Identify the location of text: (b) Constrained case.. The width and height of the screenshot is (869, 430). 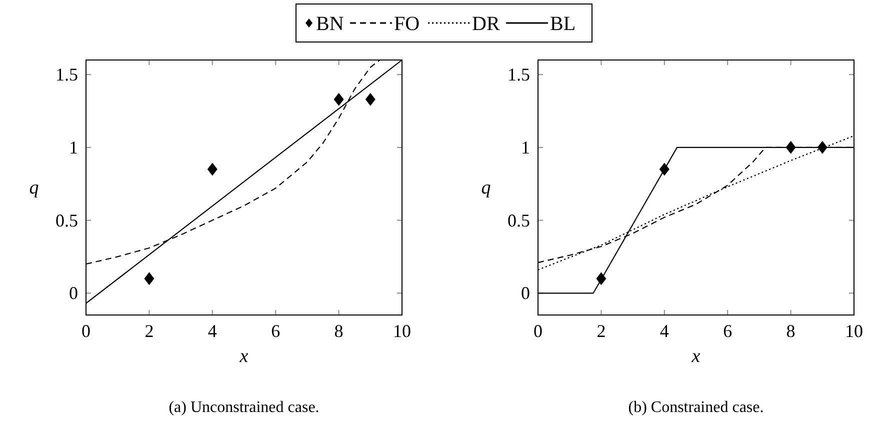
(696, 407).